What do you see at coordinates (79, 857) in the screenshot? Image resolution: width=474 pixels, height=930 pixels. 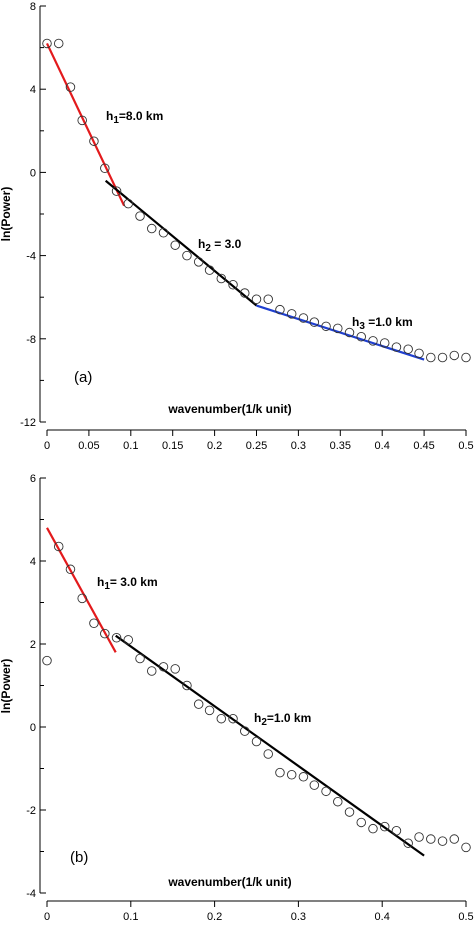 I see `panel-label: (b)` at bounding box center [79, 857].